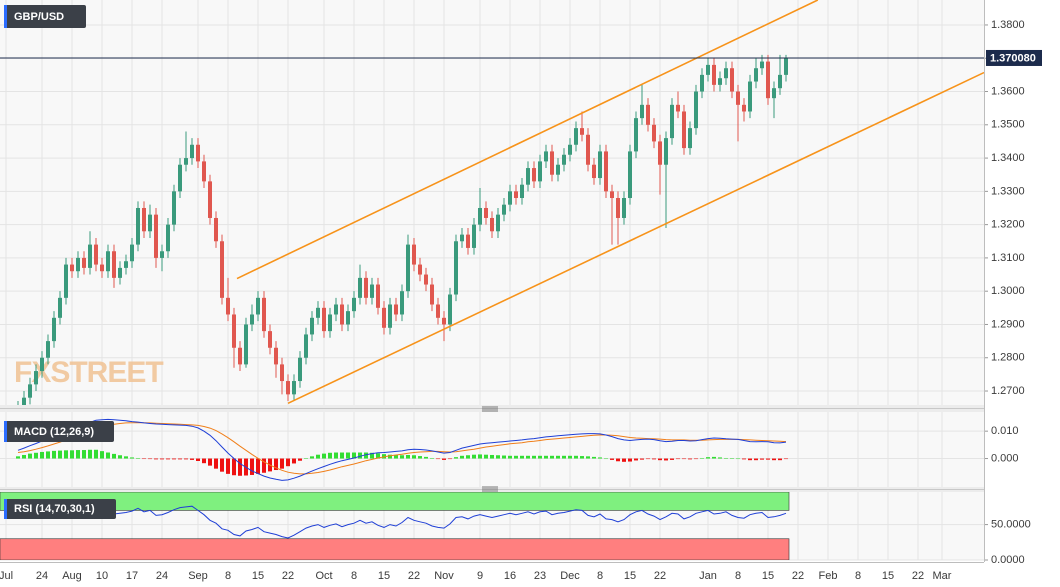 The height and width of the screenshot is (587, 1060). Describe the element at coordinates (45, 16) in the screenshot. I see `symbol-box` at that location.